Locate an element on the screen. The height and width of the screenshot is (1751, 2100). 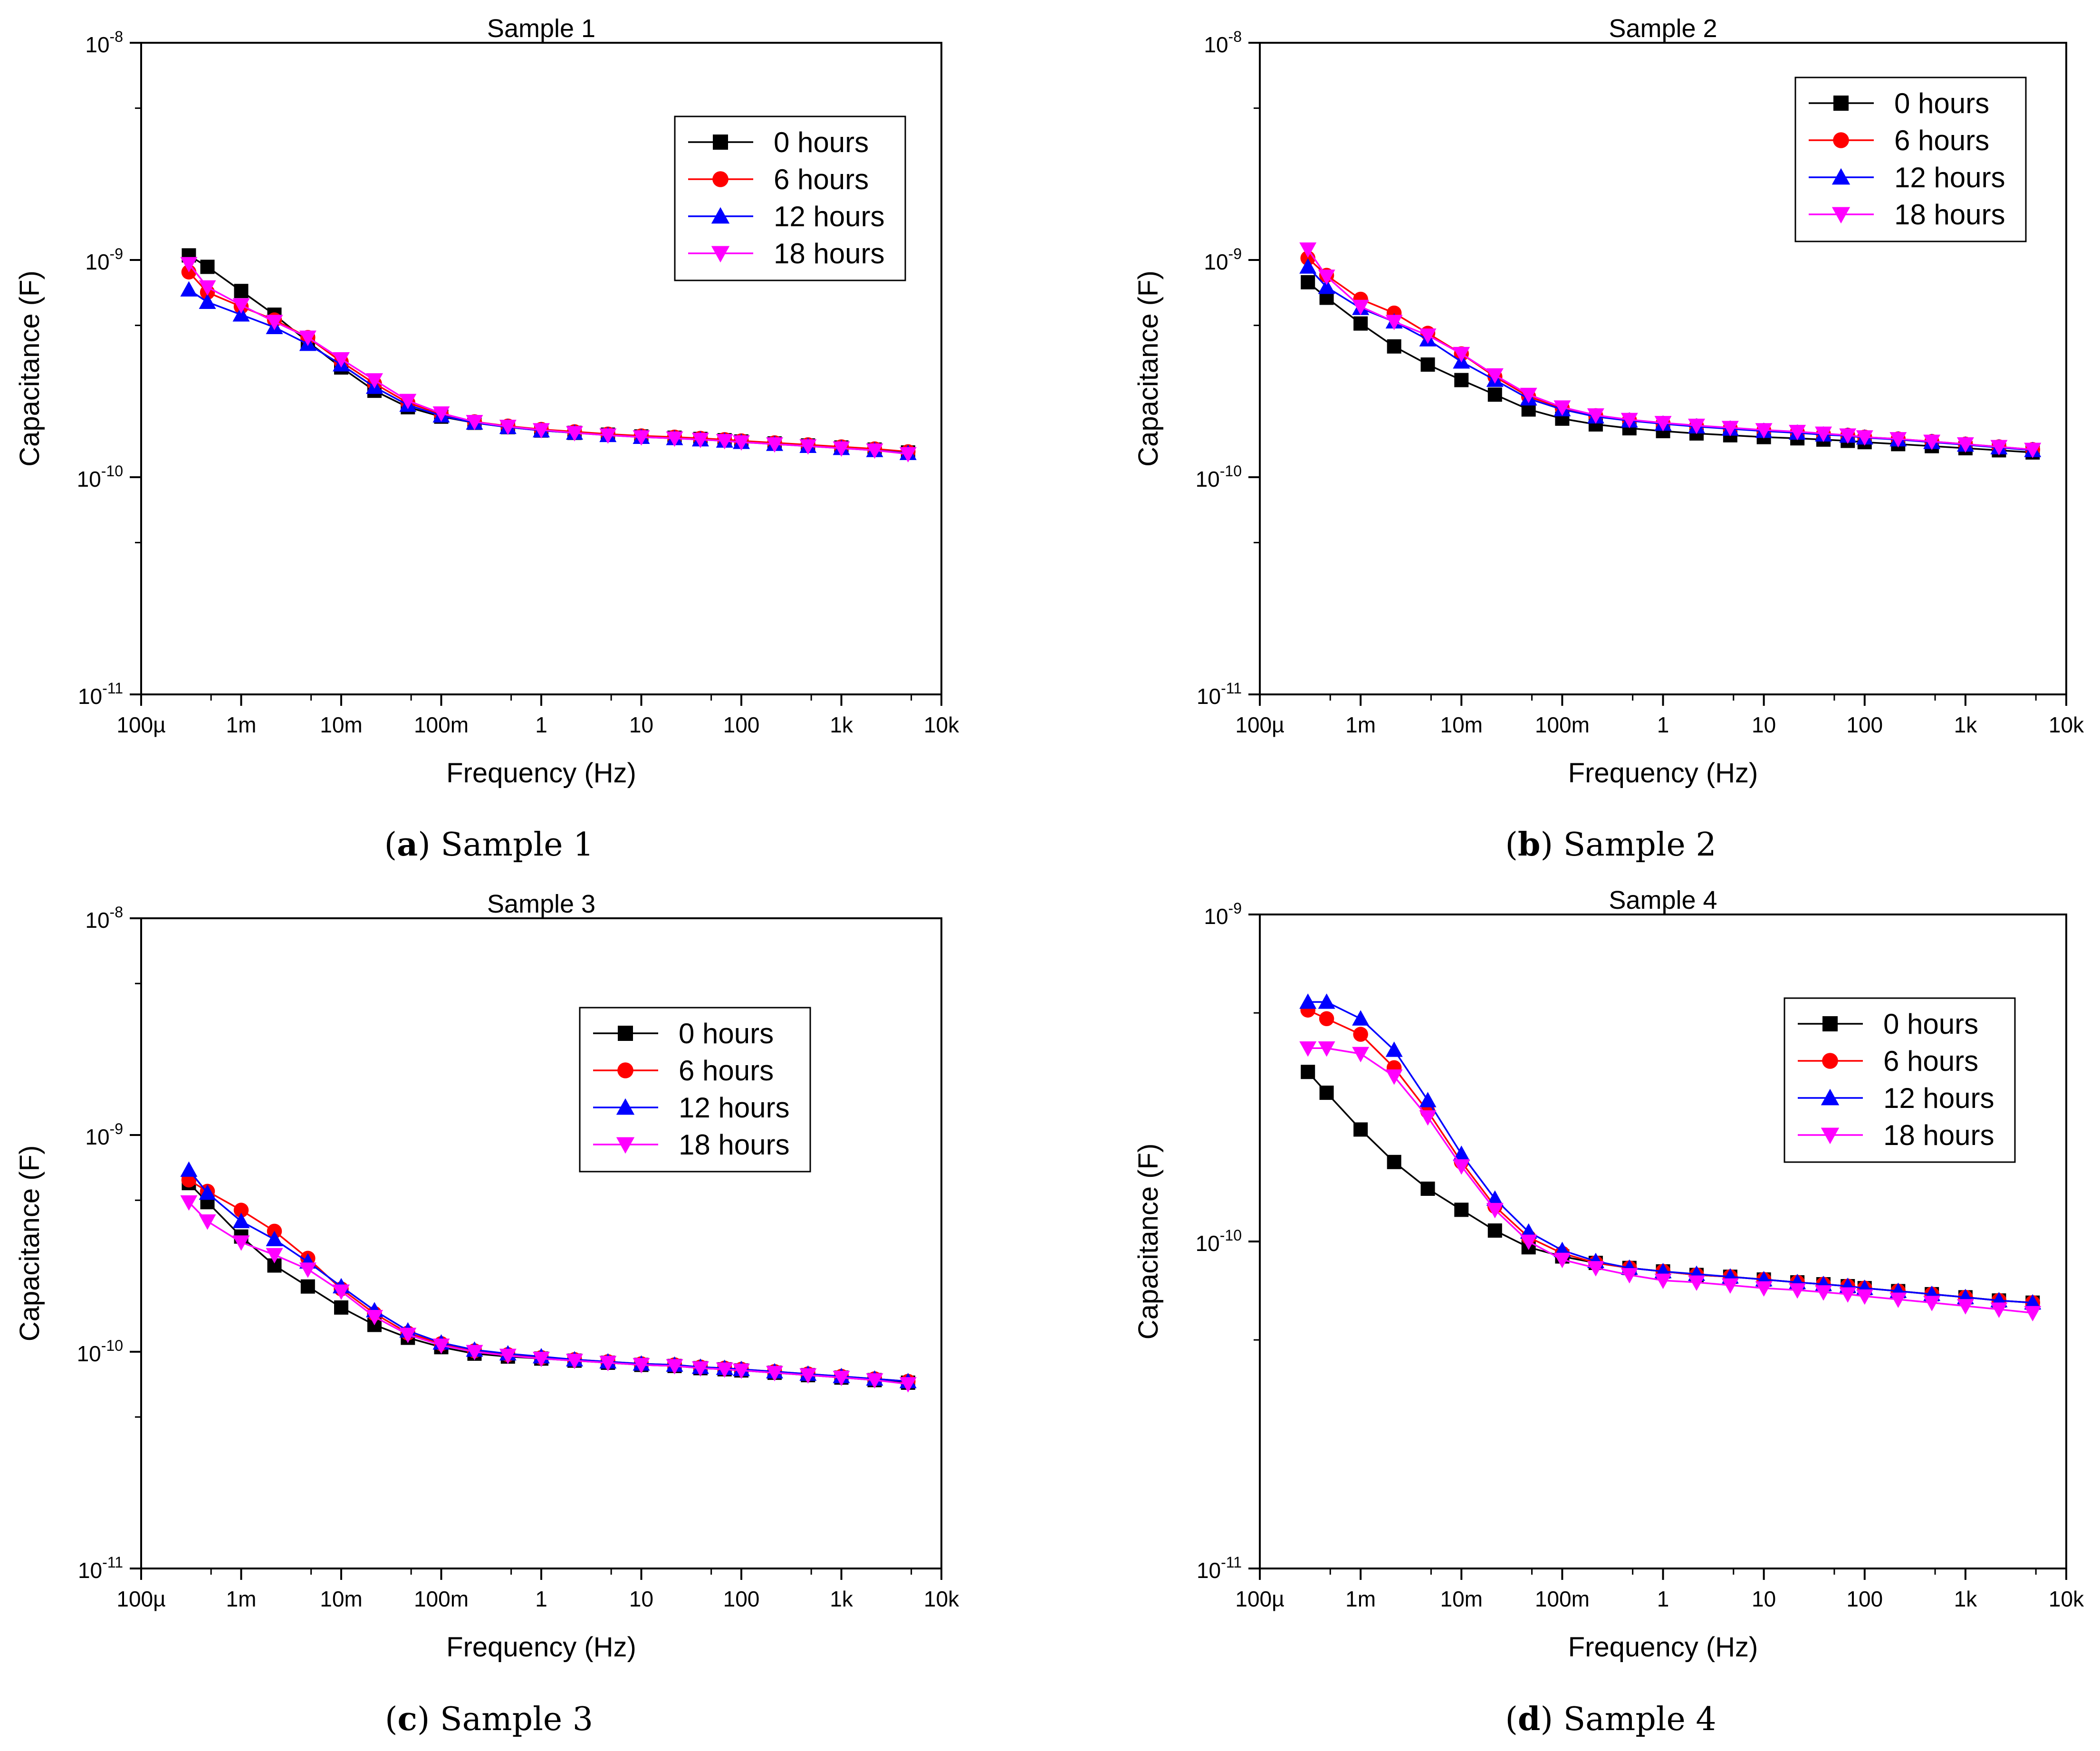
x-tick-label: 100µ is located at coordinates (140, 1599).